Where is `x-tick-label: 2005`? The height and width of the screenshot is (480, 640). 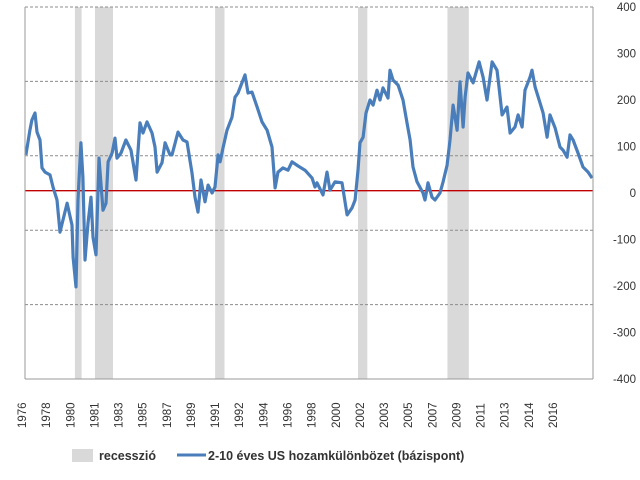 x-tick-label: 2005 is located at coordinates (409, 415).